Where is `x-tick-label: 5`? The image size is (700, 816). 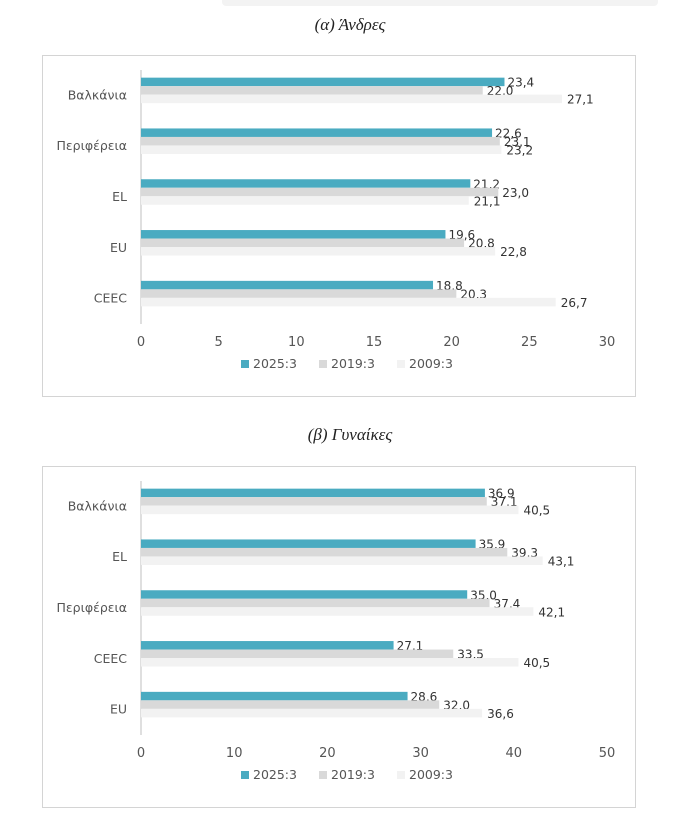 x-tick-label: 5 is located at coordinates (219, 342).